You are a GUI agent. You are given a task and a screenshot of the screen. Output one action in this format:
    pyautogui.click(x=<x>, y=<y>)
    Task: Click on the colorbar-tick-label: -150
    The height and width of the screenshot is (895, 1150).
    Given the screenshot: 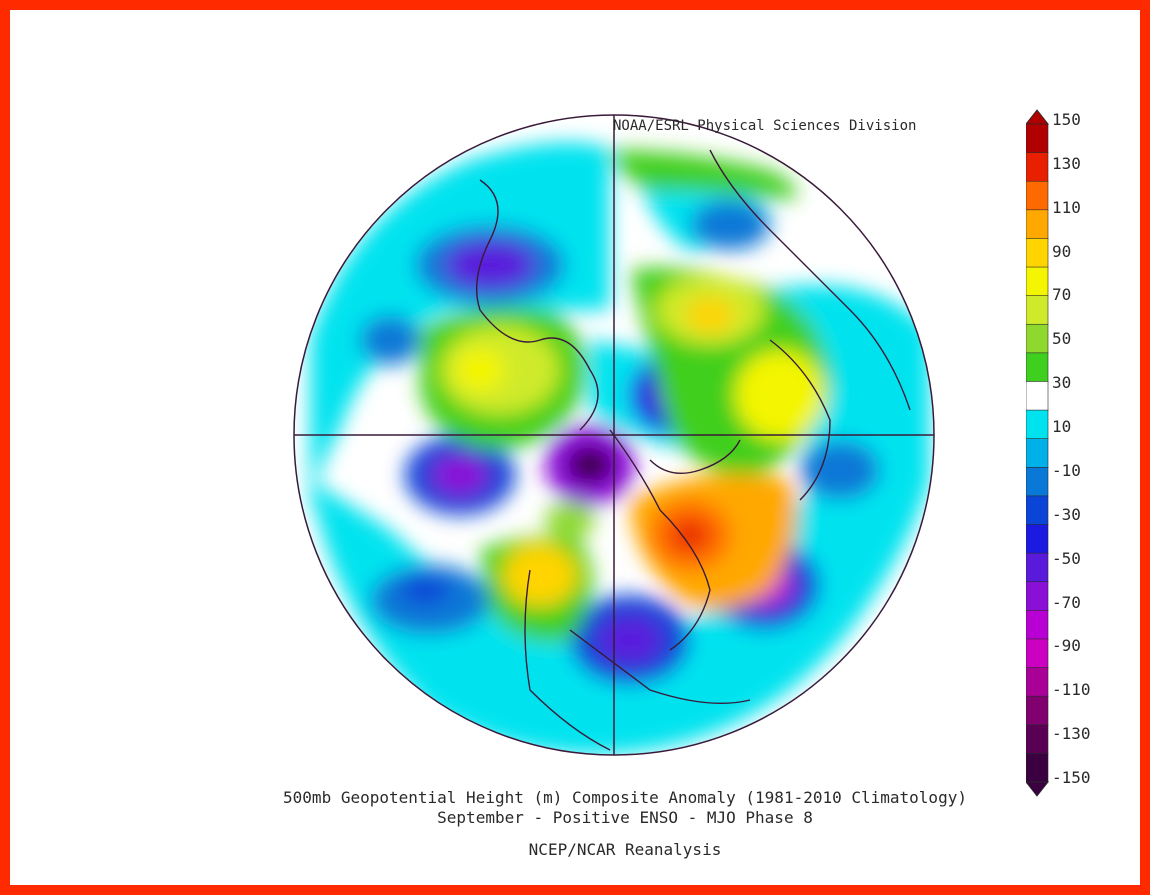 What is the action you would take?
    pyautogui.click(x=1071, y=777)
    